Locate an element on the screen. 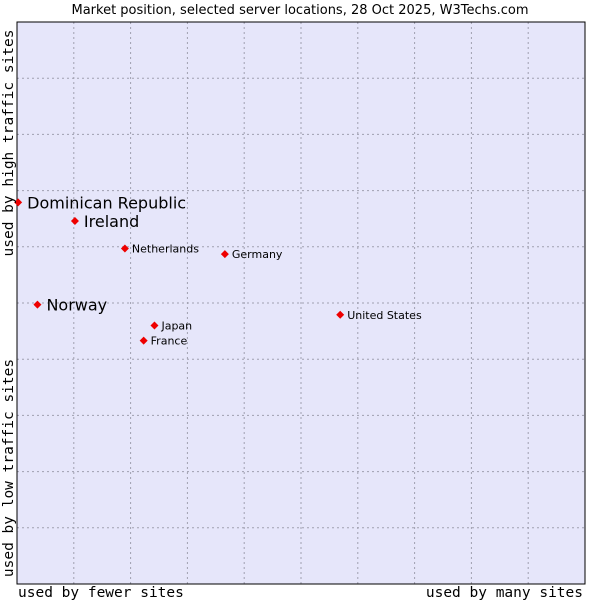 The height and width of the screenshot is (600, 600). point-dominican-republic is located at coordinates (18, 202).